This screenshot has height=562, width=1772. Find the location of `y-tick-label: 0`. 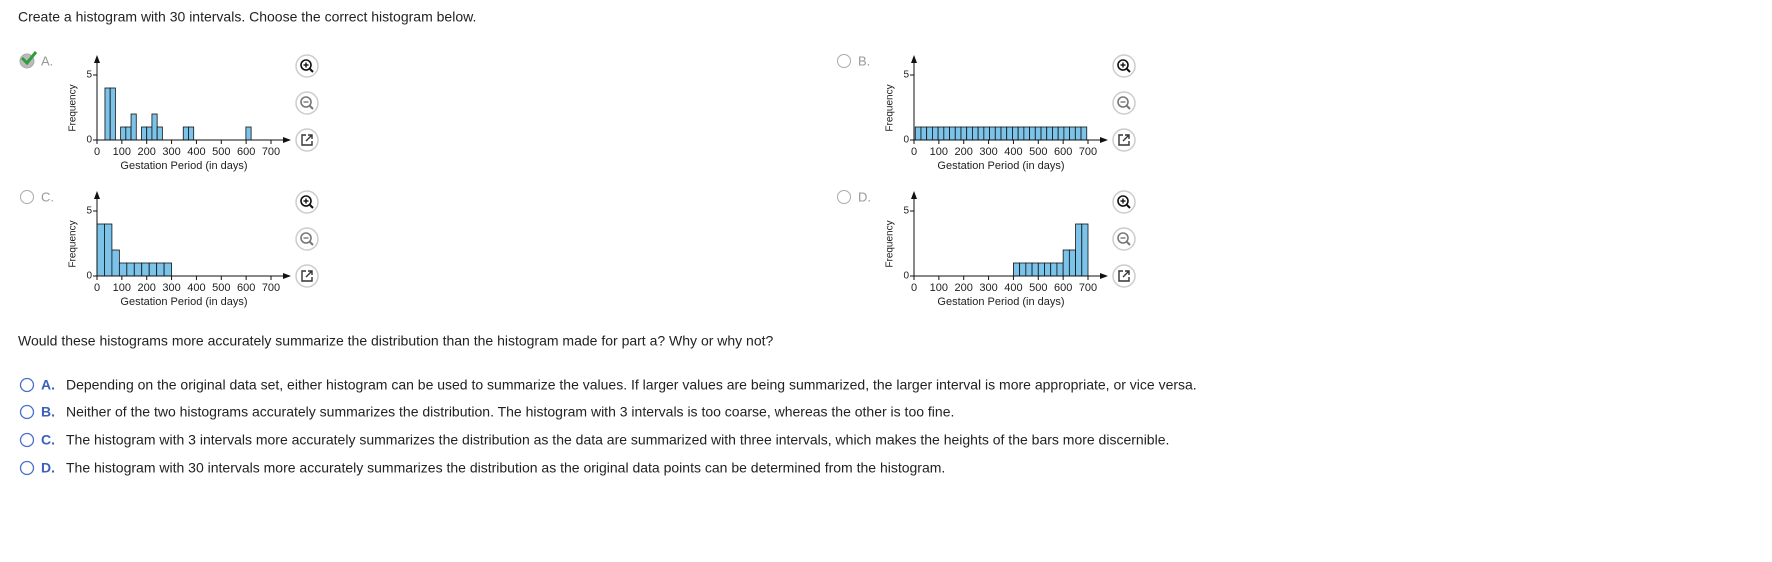

y-tick-label: 0 is located at coordinates (906, 276).